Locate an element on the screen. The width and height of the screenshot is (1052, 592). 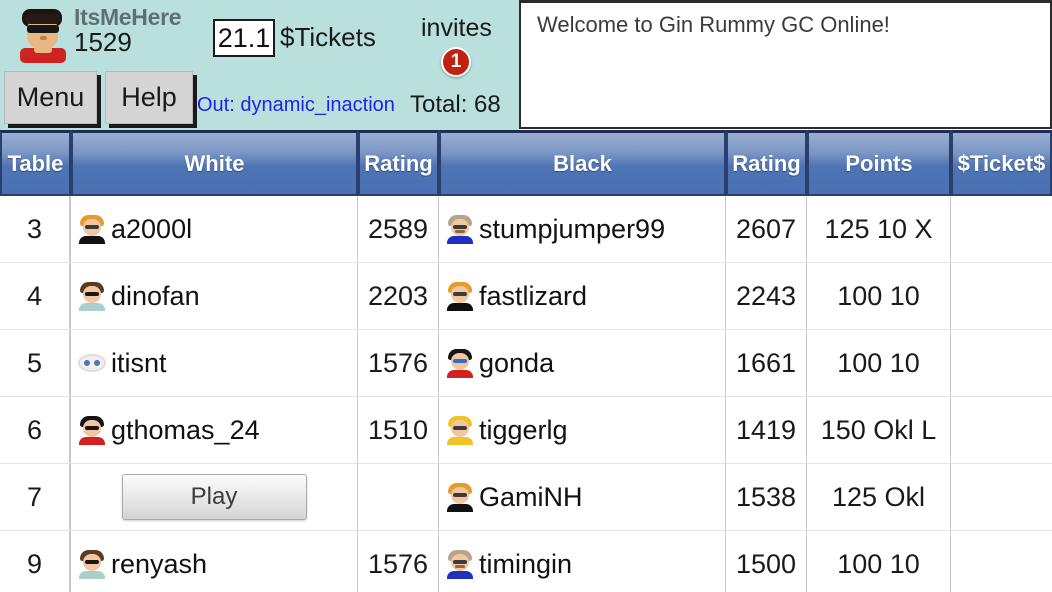
play-button: Play is located at coordinates (214, 497).